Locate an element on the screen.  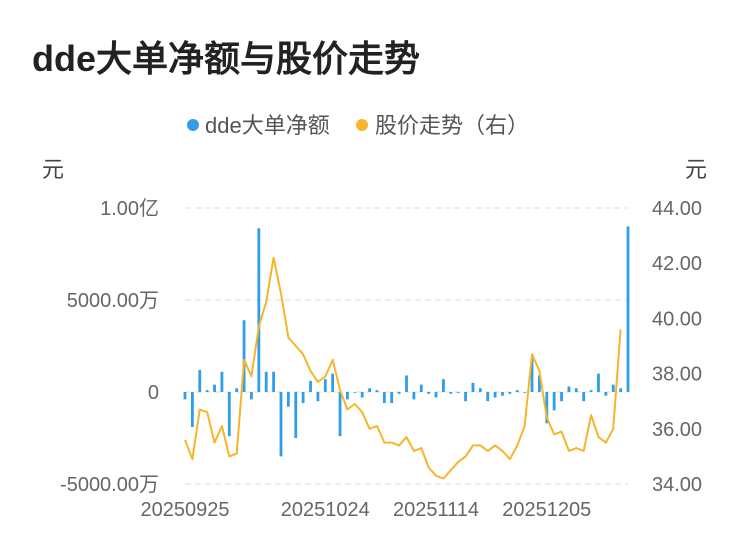
x-tick-label: 20250925 is located at coordinates (185, 510).